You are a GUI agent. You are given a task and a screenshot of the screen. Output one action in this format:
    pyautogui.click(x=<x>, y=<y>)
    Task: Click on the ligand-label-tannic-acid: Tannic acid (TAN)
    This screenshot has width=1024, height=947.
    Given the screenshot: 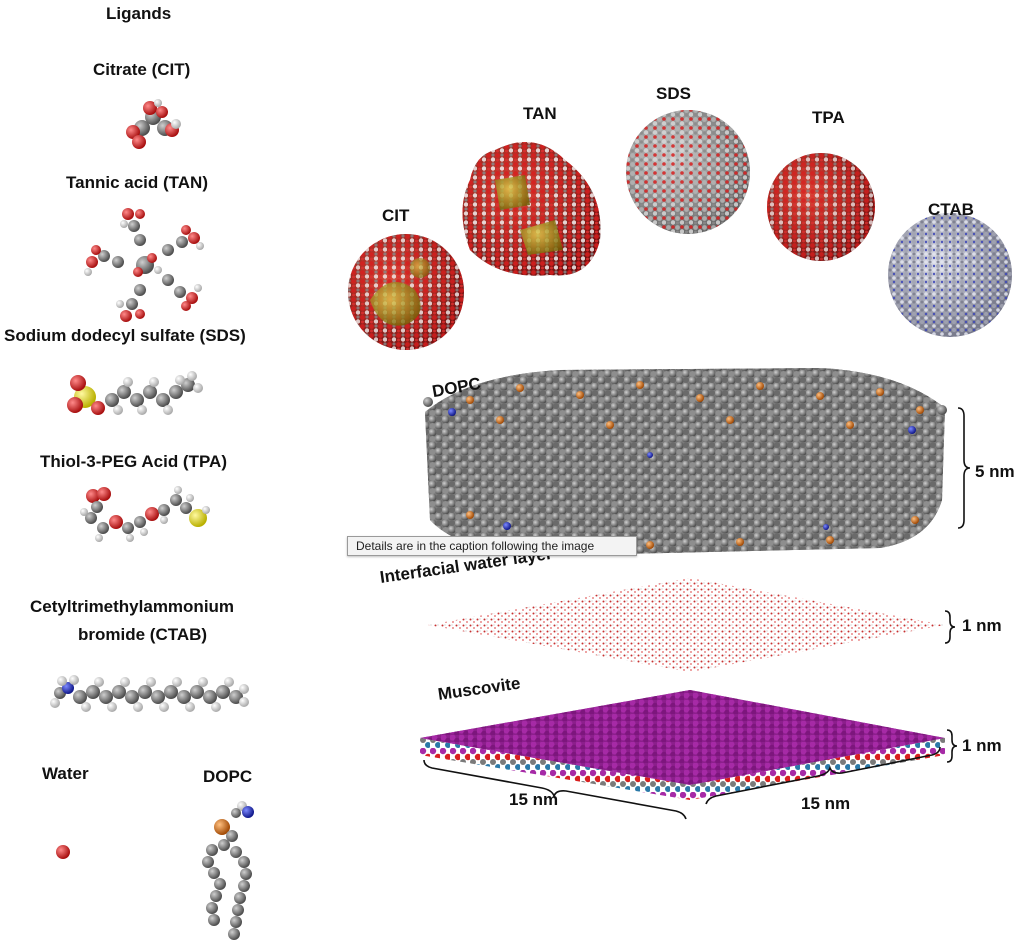 What is the action you would take?
    pyautogui.click(x=137, y=182)
    